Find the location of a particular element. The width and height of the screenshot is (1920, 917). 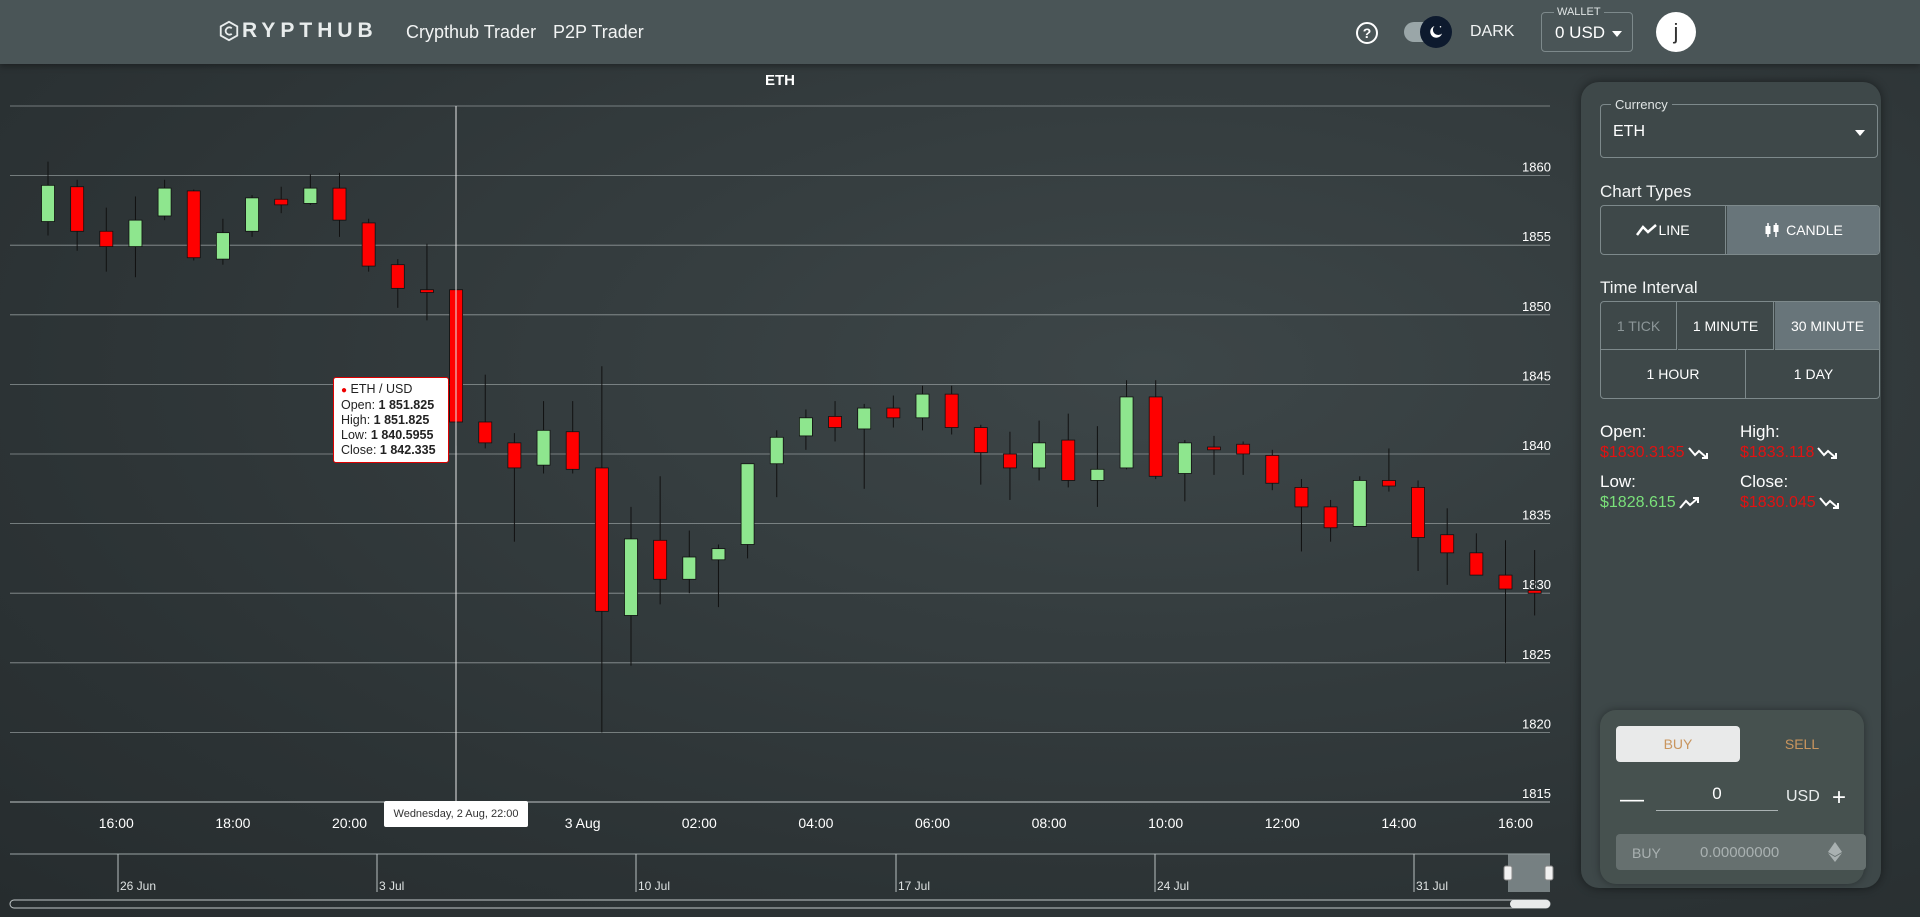

navigator-window is located at coordinates (1529, 873).